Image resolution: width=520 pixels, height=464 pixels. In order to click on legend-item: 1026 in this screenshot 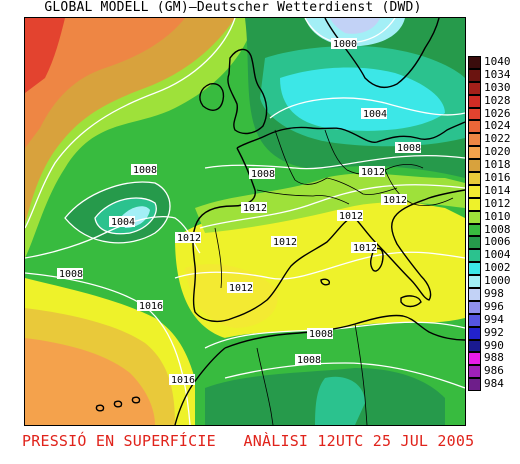, I will do `click(494, 113)`.